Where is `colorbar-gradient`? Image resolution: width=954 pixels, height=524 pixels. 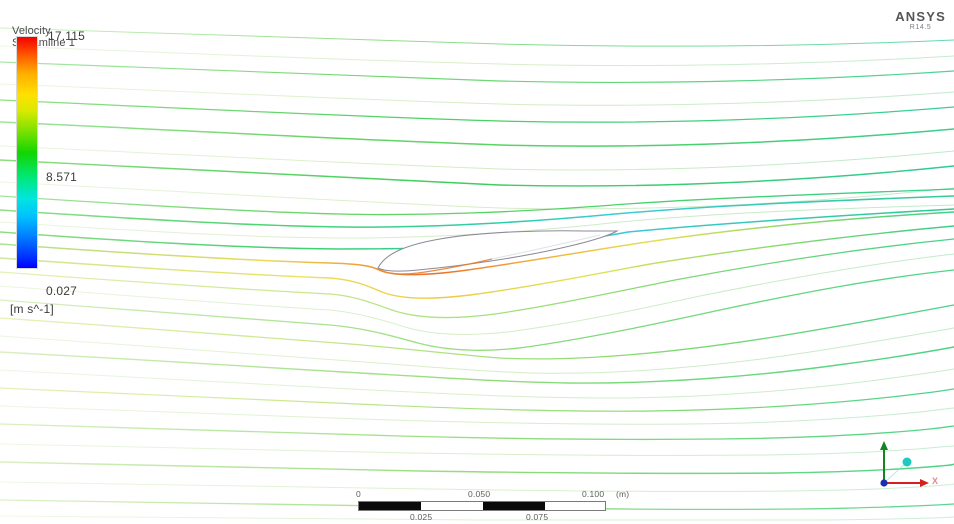 colorbar-gradient is located at coordinates (27, 152).